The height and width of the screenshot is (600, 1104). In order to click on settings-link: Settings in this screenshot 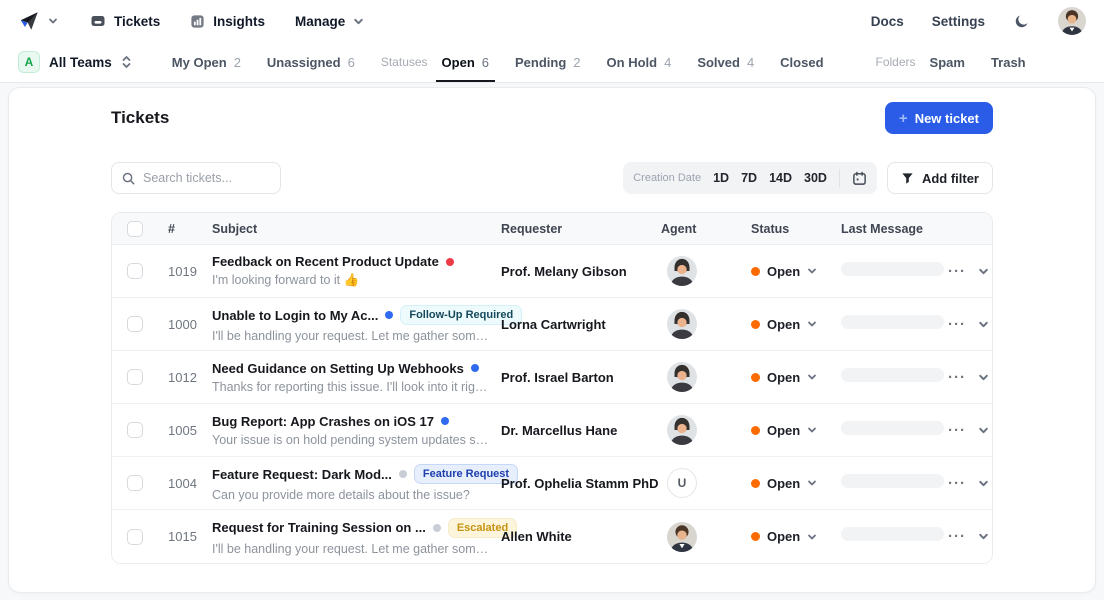, I will do `click(958, 21)`.